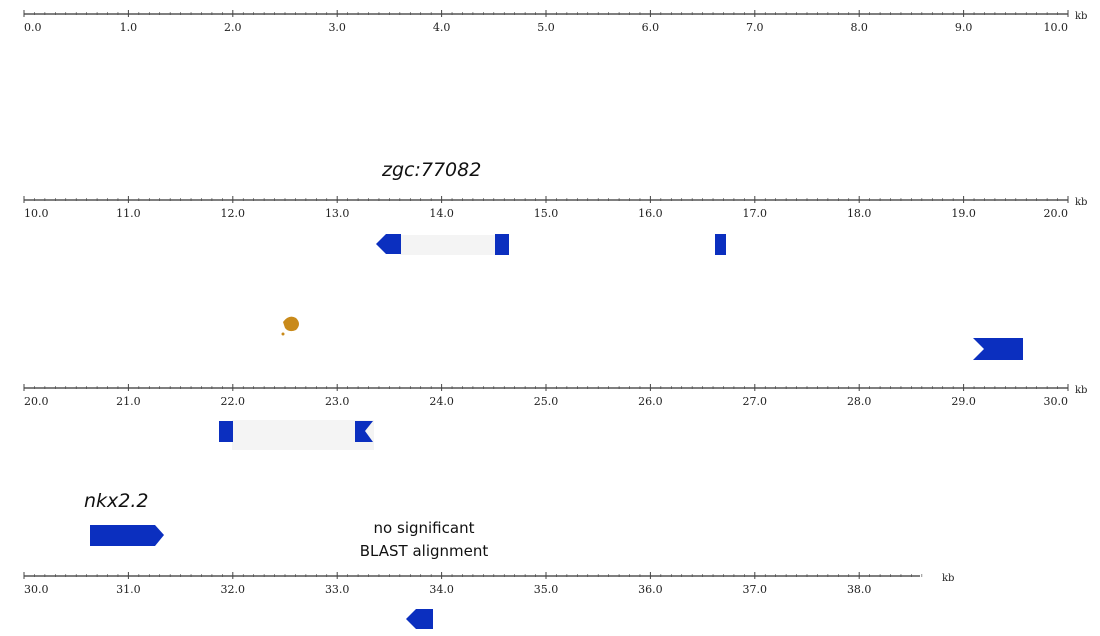  What do you see at coordinates (233, 589) in the screenshot?
I see `tick-label: 32.0` at bounding box center [233, 589].